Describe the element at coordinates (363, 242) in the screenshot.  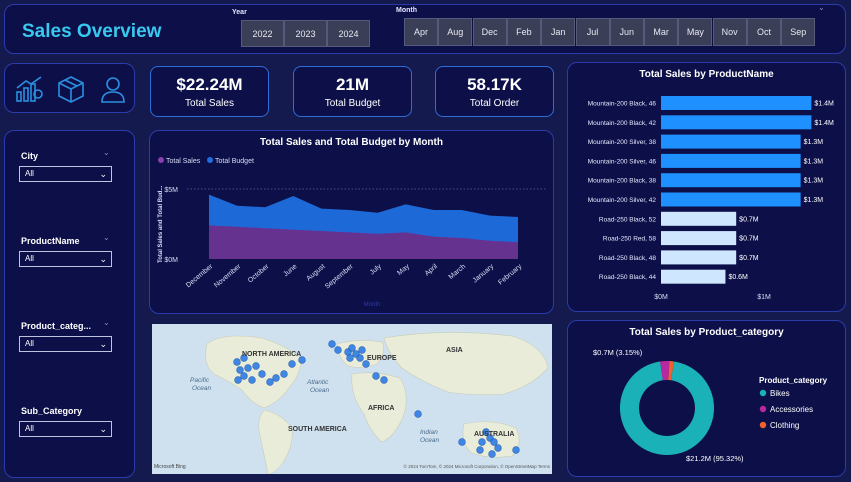
I see `area-series-total-sales` at that location.